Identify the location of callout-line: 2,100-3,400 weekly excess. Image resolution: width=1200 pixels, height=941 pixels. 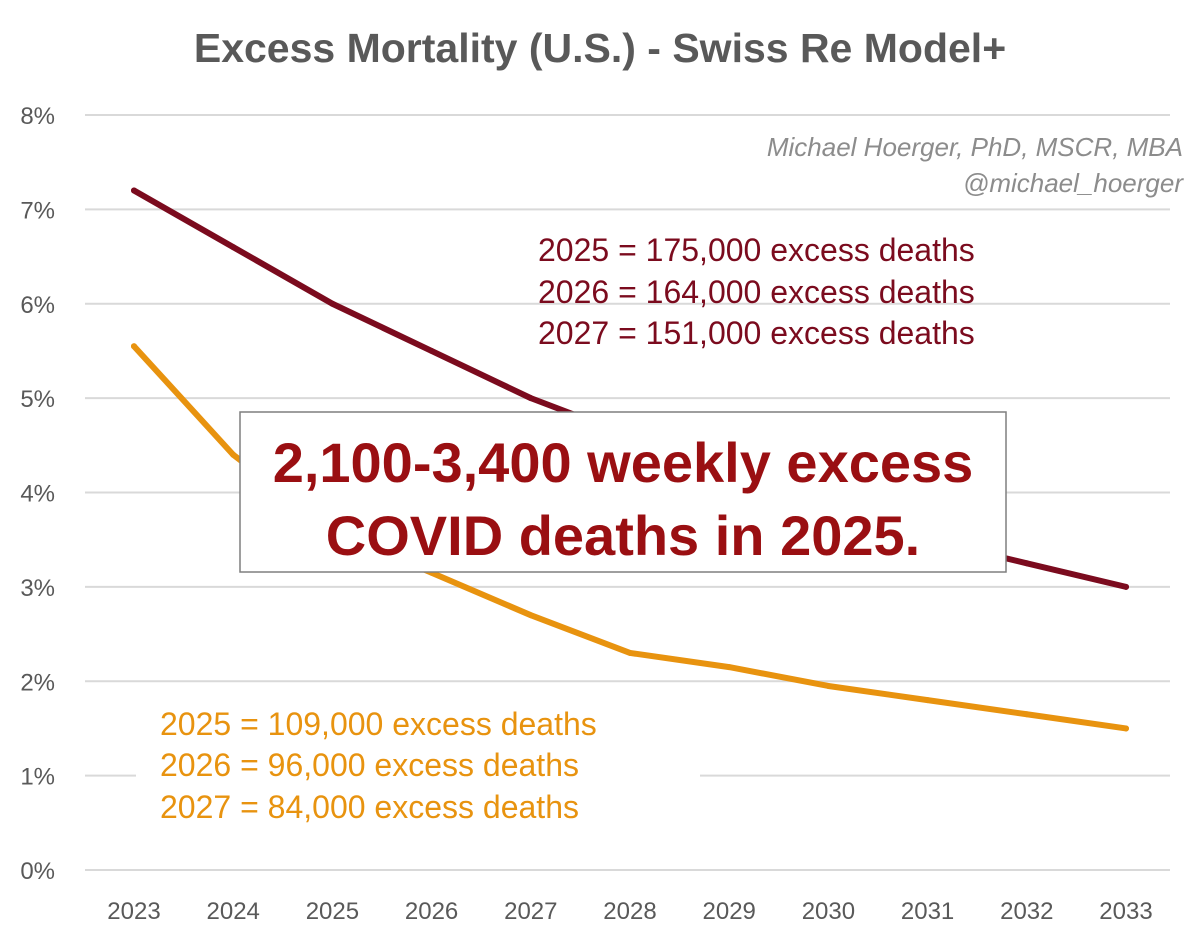
(623, 462).